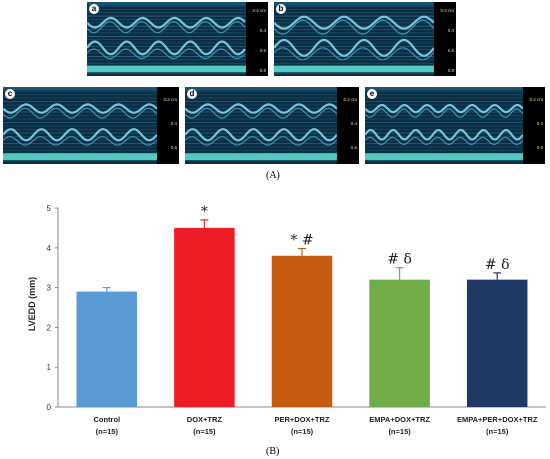 This screenshot has width=550, height=459. What do you see at coordinates (49, 367) in the screenshot?
I see `y-tick-label: 1` at bounding box center [49, 367].